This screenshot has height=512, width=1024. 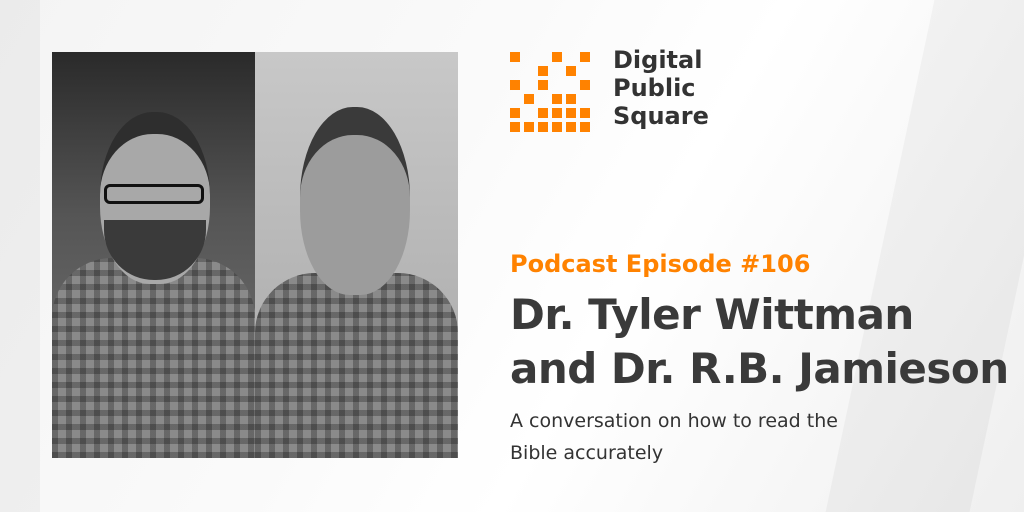 I want to click on subtitle-line: A conversation on how to read the, so click(x=674, y=421).